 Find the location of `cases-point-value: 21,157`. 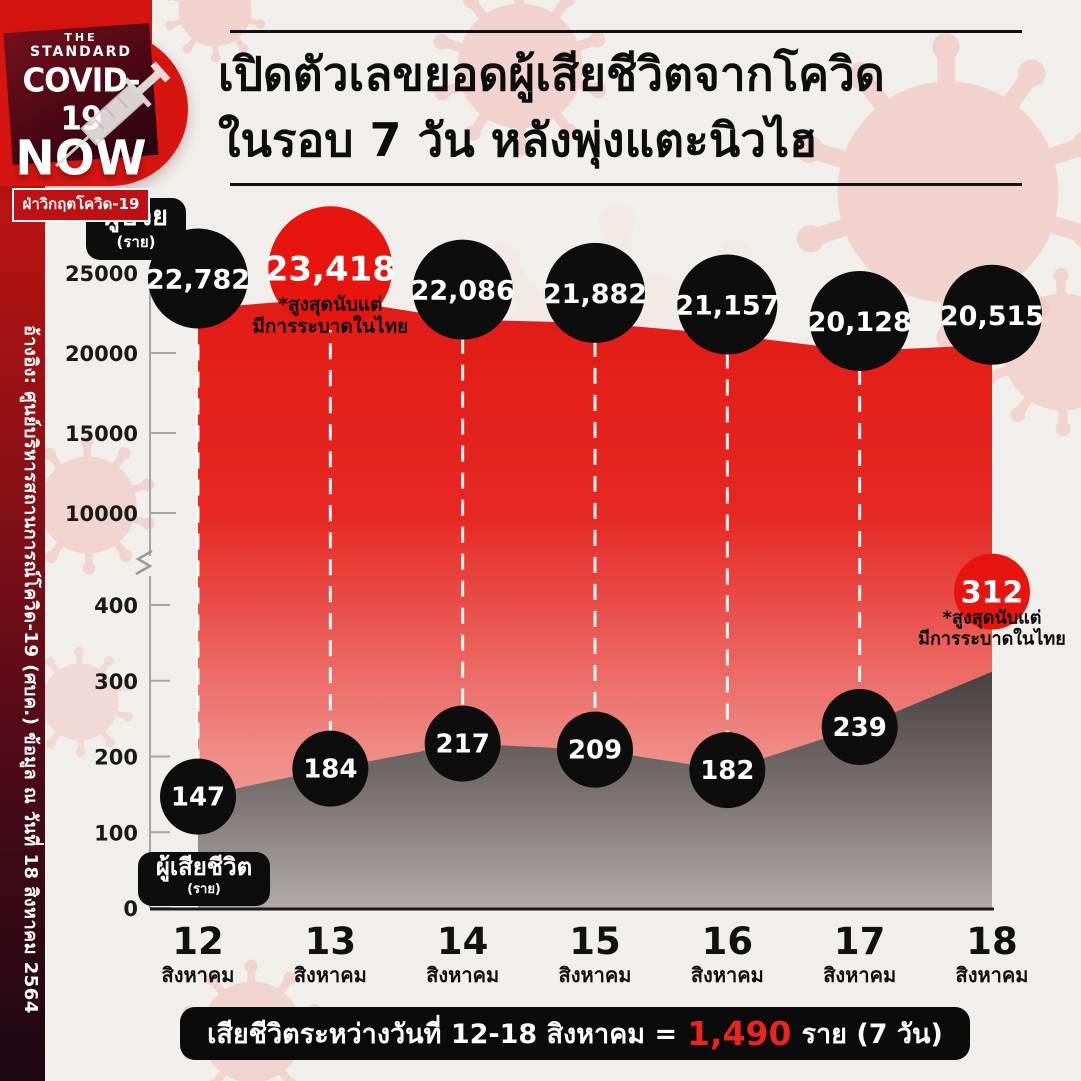

cases-point-value: 21,157 is located at coordinates (727, 305).